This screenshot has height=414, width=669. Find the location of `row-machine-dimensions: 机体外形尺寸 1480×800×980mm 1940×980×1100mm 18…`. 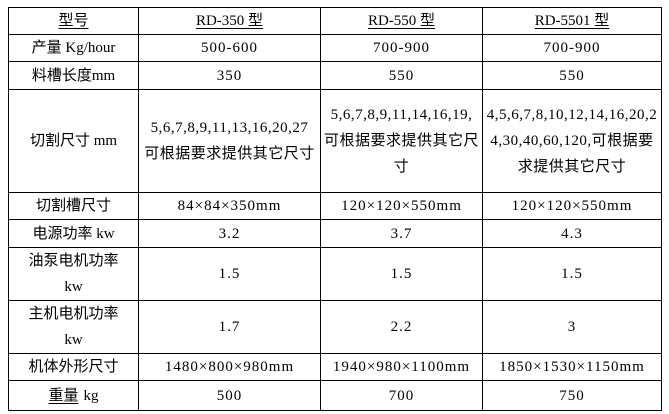

row-machine-dimensions: 机体外形尺寸 1480×800×980mm 1940×980×1100mm 18… is located at coordinates (335, 367).